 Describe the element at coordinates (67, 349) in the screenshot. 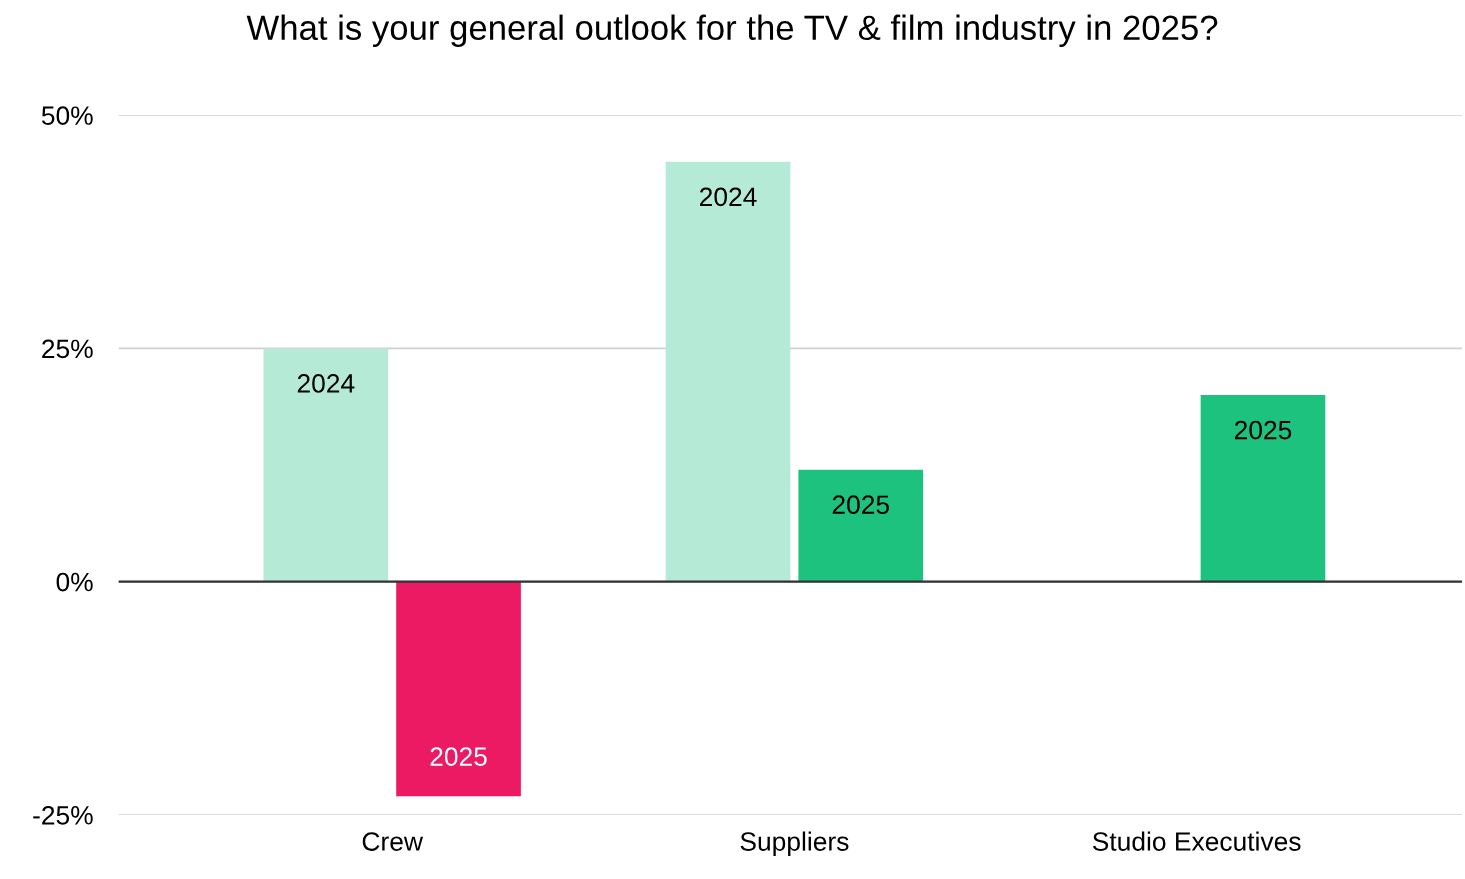

I see `y-tick-label: 25%` at that location.